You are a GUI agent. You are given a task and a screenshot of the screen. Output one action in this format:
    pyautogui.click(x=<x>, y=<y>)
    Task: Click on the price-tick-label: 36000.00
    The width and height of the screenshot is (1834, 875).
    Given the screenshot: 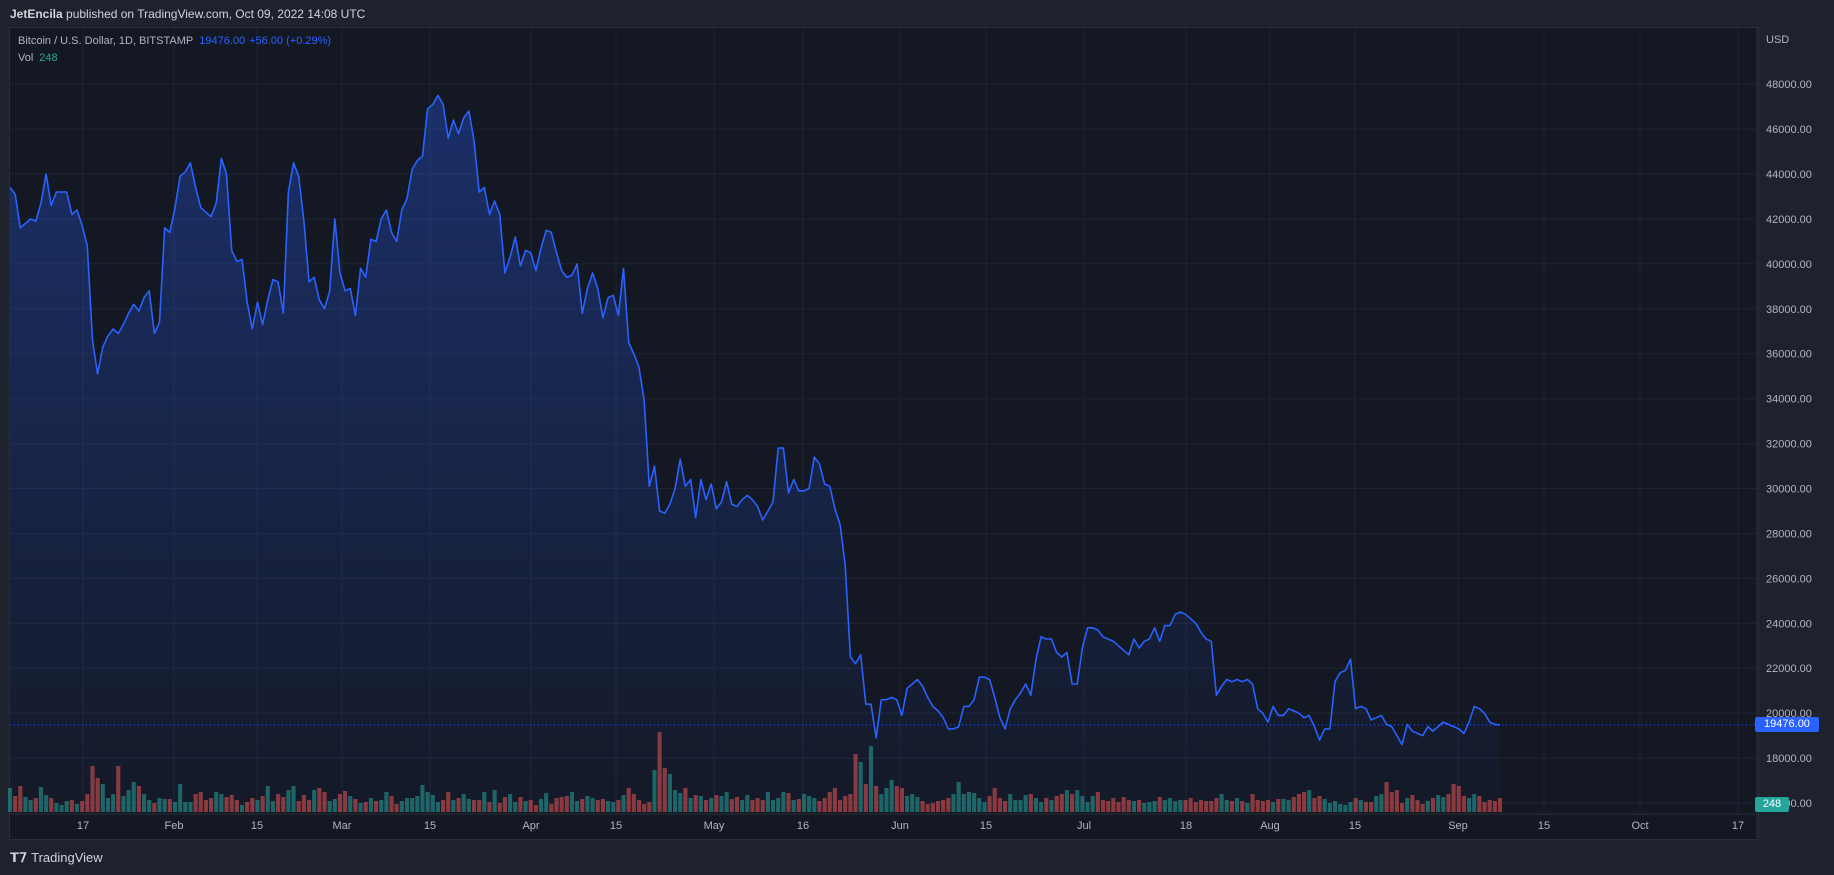 What is the action you would take?
    pyautogui.click(x=1789, y=355)
    